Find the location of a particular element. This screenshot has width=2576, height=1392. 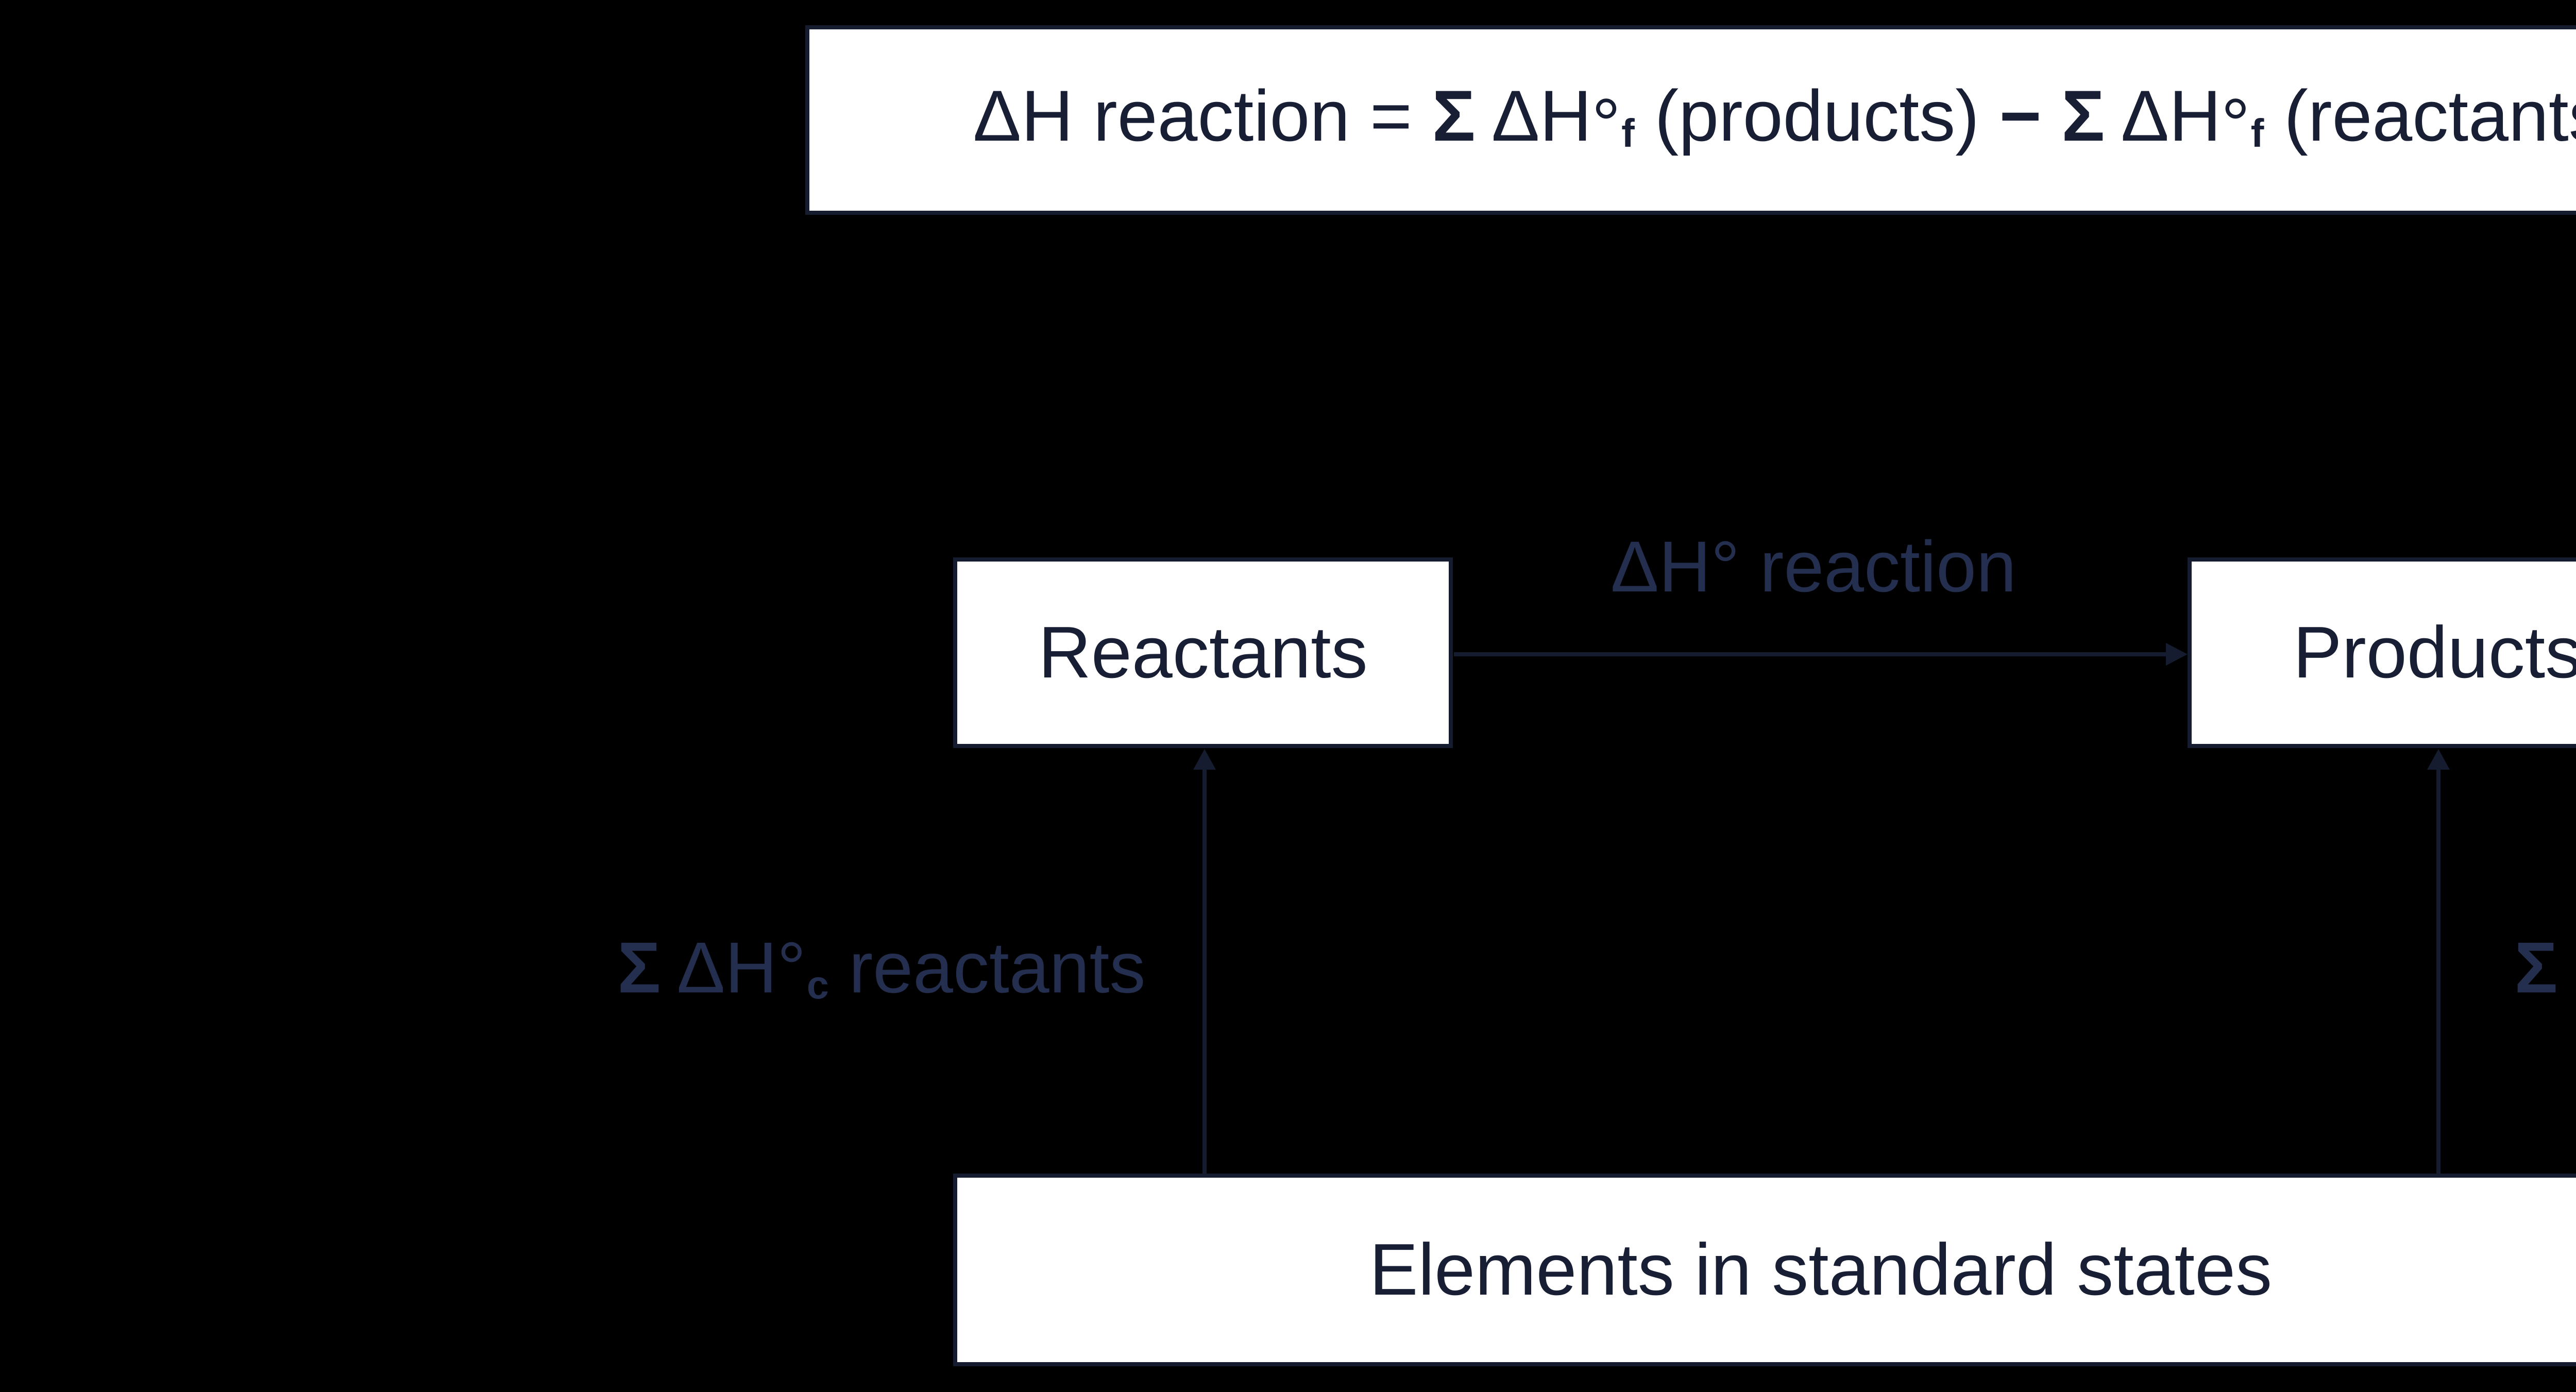

reactants-box: Reactants is located at coordinates (1203, 652).